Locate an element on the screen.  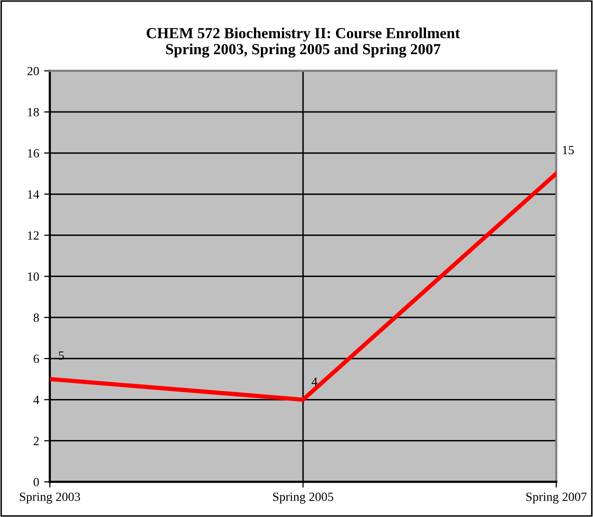
x-tick-label: Spring 2007 is located at coordinates (556, 498).